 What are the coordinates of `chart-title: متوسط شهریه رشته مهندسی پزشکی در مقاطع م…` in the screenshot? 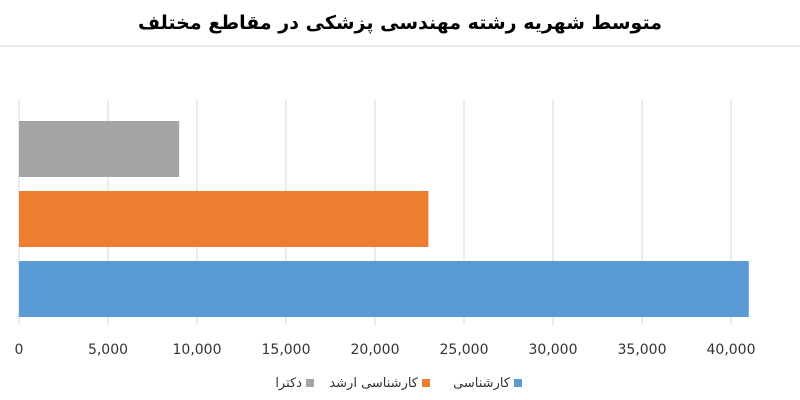 It's located at (400, 23).